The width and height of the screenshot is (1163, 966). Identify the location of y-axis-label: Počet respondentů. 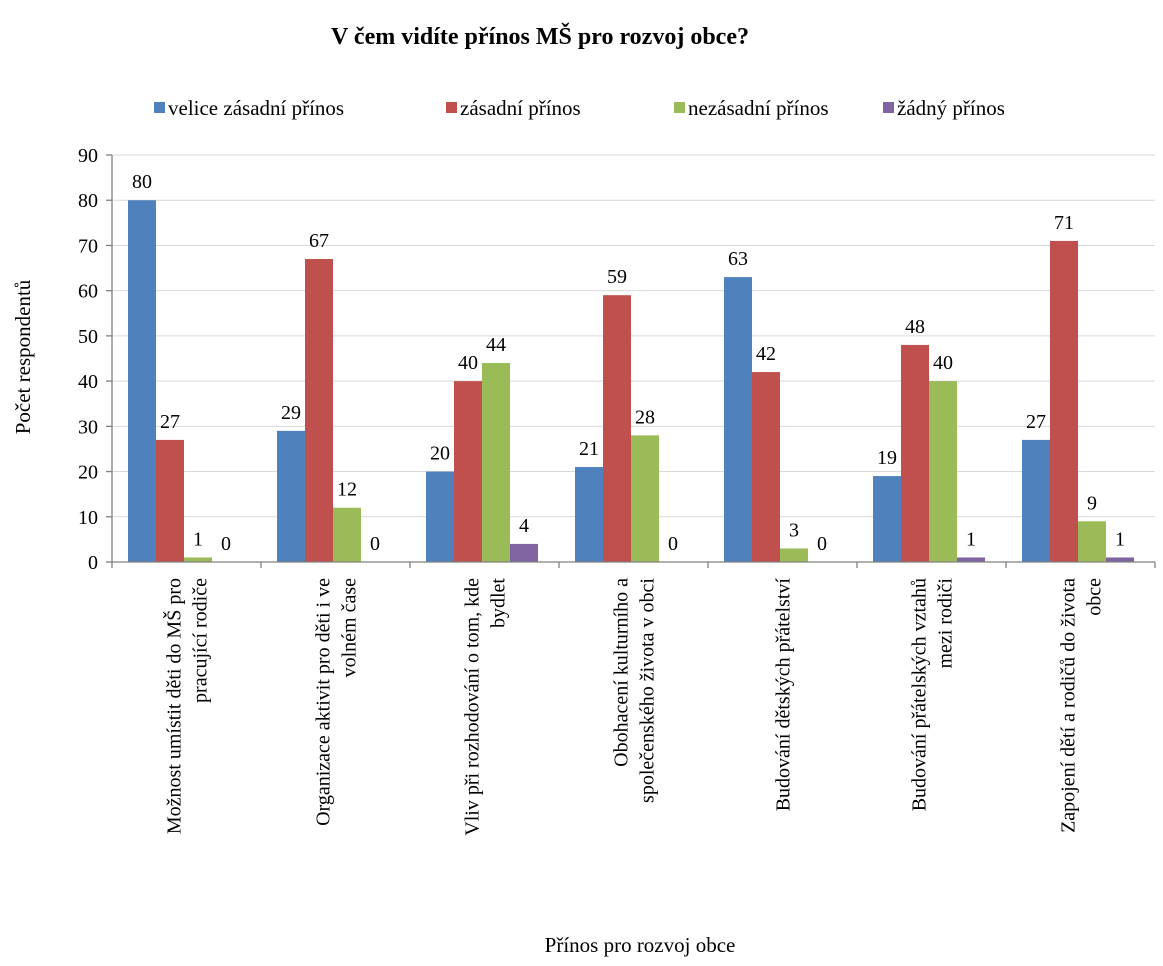
(23, 356).